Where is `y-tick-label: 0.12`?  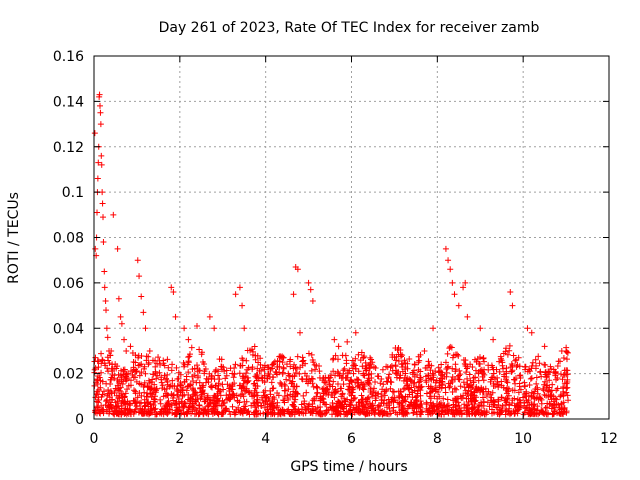
y-tick-label: 0.12 is located at coordinates (68, 148).